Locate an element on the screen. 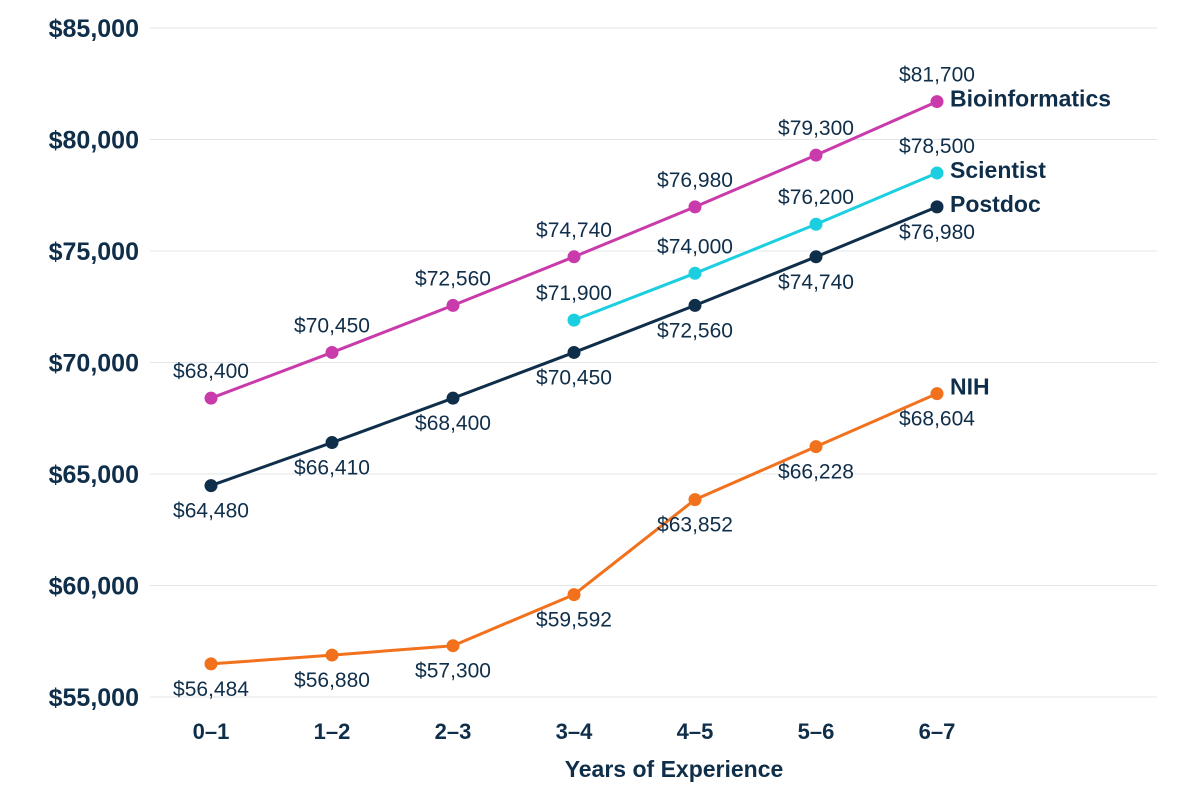 The height and width of the screenshot is (793, 1201). y-tick-label: $85,000 is located at coordinates (94, 29).